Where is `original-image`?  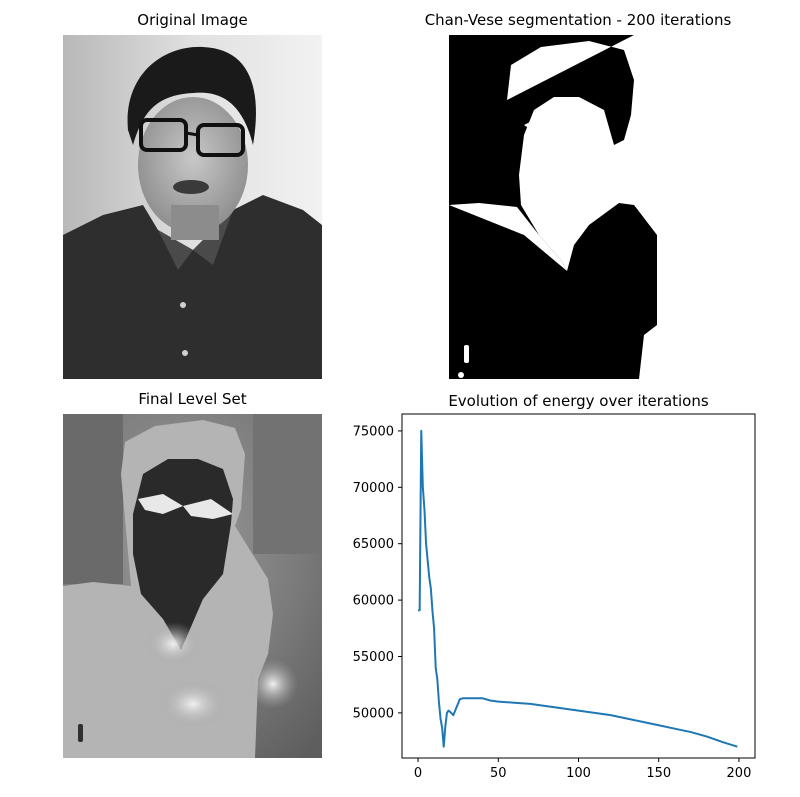
original-image is located at coordinates (192, 207).